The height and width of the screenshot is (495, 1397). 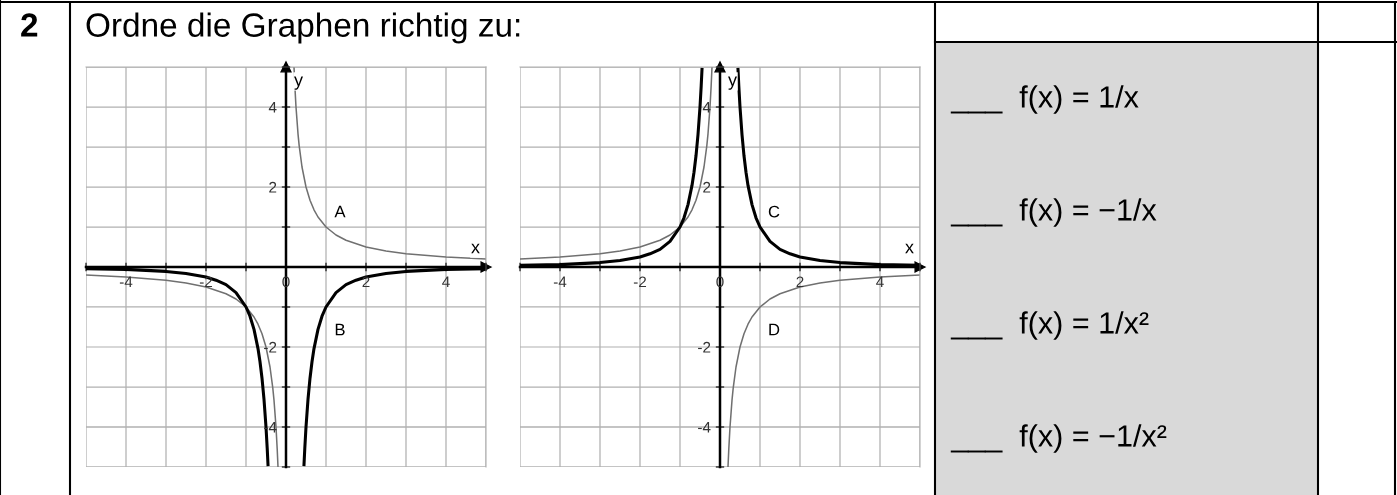 What do you see at coordinates (704, 347) in the screenshot?
I see `y-tick-label: -2` at bounding box center [704, 347].